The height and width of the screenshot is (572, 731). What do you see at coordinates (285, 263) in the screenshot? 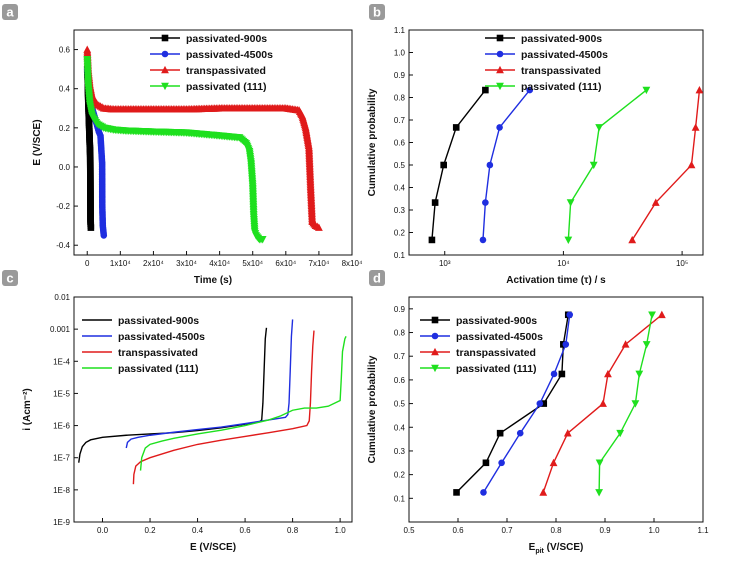
I see `x-tick-label: 6x10⁴` at bounding box center [285, 263].